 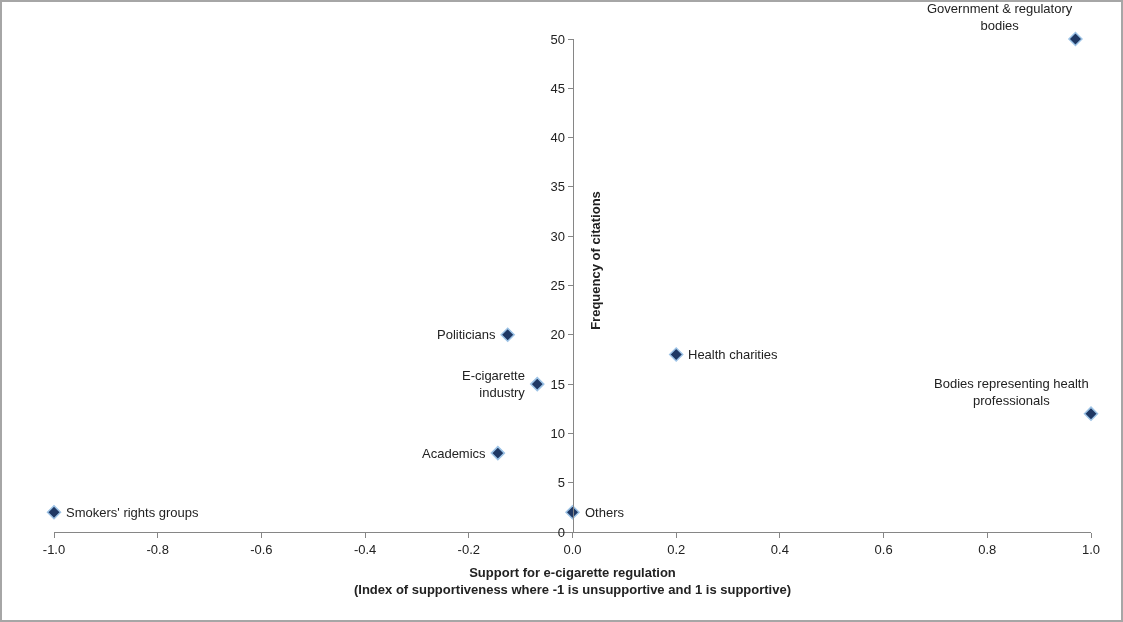 I want to click on annotation: E-cigarette industry, so click(x=494, y=384).